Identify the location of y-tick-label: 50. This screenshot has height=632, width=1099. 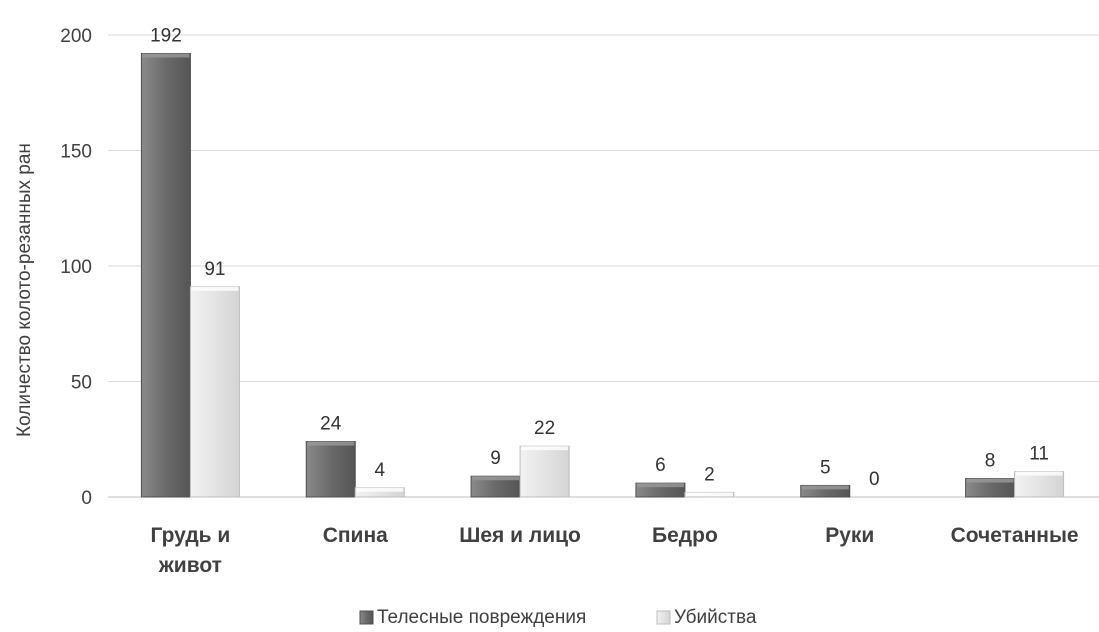
(81, 383).